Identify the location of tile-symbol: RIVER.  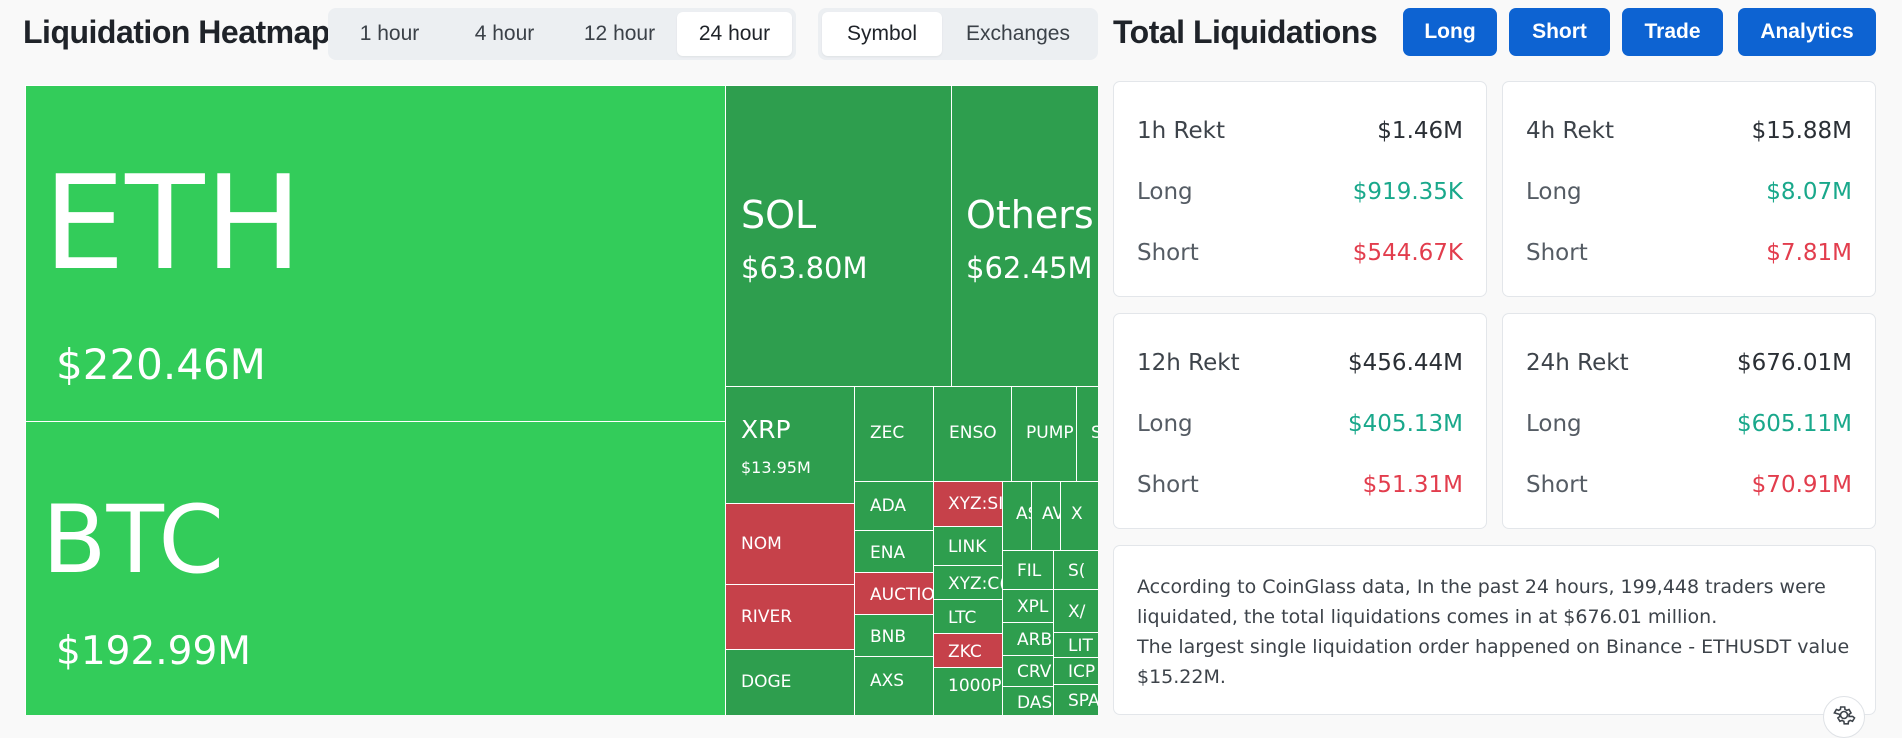
(767, 617).